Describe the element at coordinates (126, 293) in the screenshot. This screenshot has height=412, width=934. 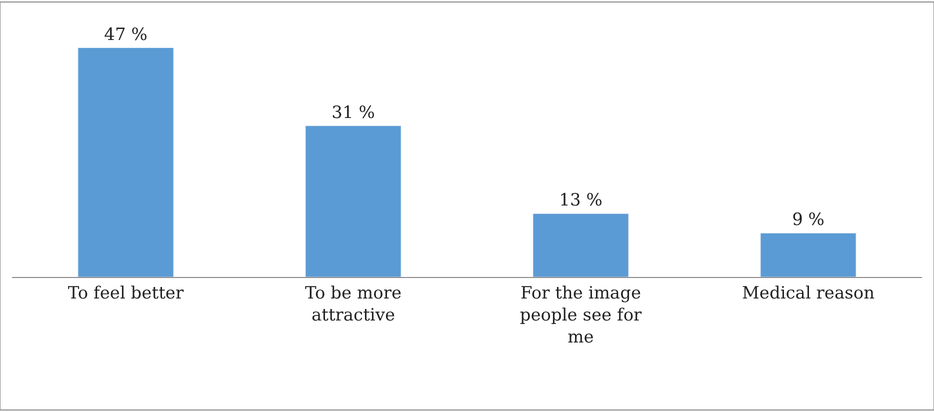
I see `x-tick-label: To feel better` at that location.